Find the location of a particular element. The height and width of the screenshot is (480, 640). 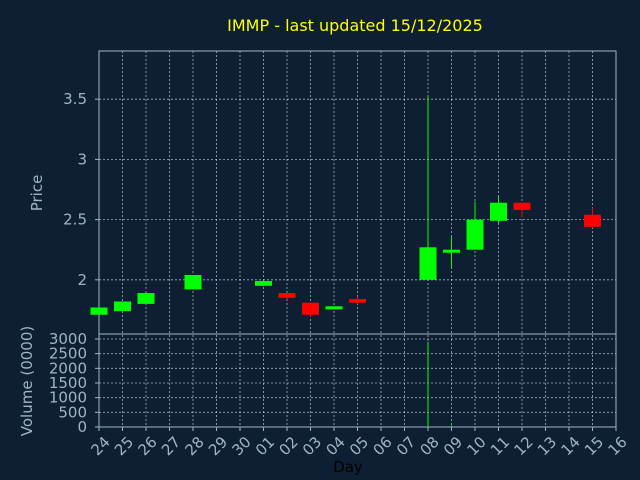

x-tick-label-27: 27 is located at coordinates (171, 446).